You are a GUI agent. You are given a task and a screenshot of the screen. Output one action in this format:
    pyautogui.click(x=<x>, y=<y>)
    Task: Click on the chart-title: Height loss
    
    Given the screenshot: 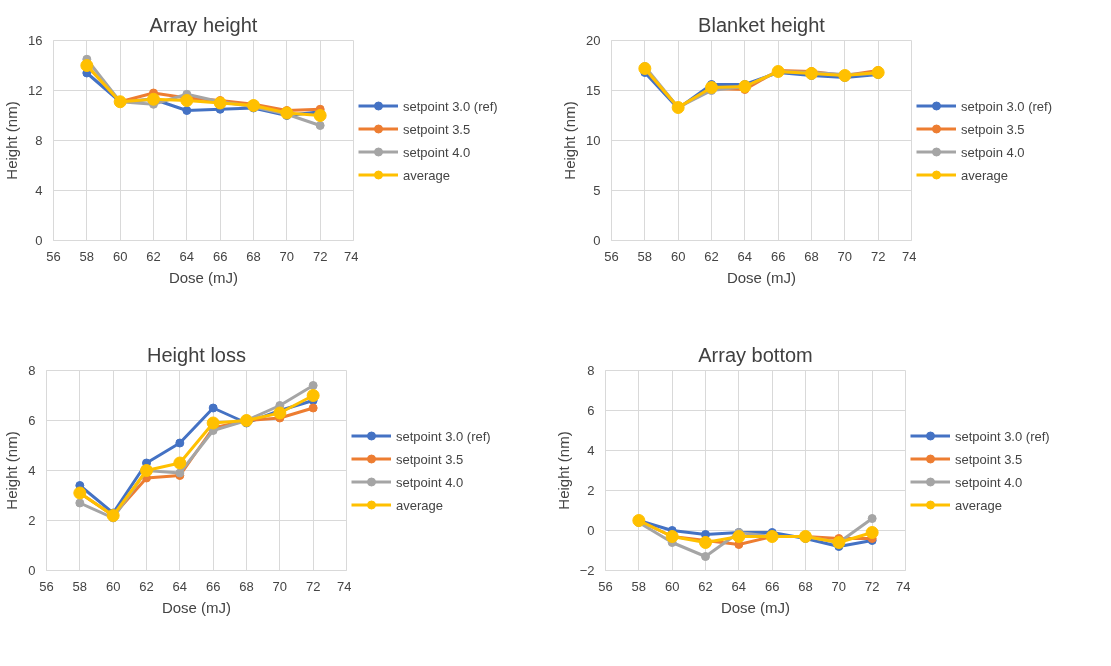 What is the action you would take?
    pyautogui.click(x=196, y=354)
    